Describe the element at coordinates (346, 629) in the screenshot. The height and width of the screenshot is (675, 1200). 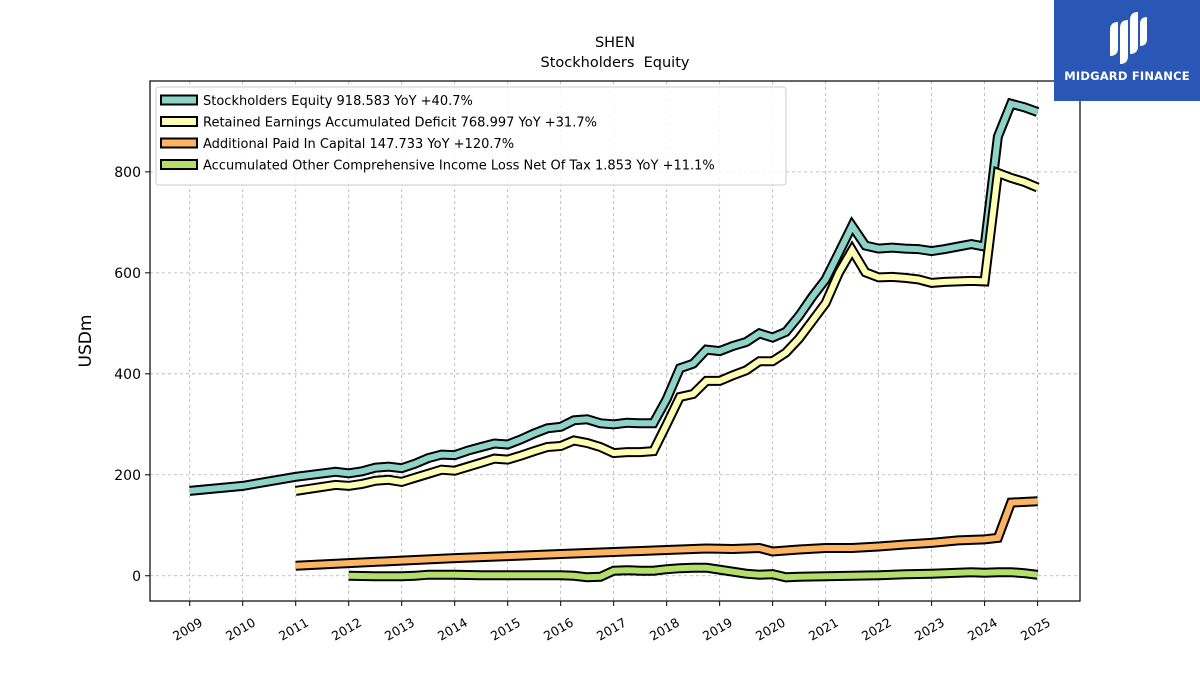
I see `x-tick-label: 2012` at that location.